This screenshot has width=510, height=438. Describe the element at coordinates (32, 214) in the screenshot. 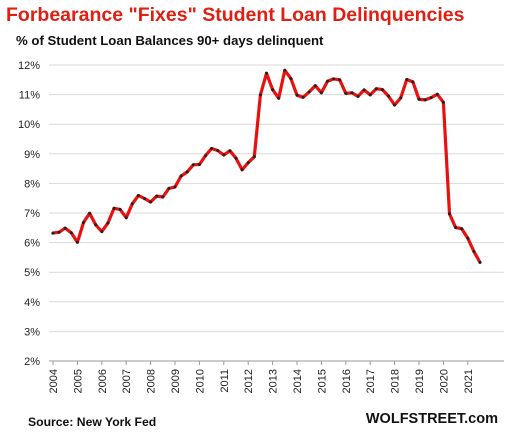

I see `y-tick-label: 7%` at that location.